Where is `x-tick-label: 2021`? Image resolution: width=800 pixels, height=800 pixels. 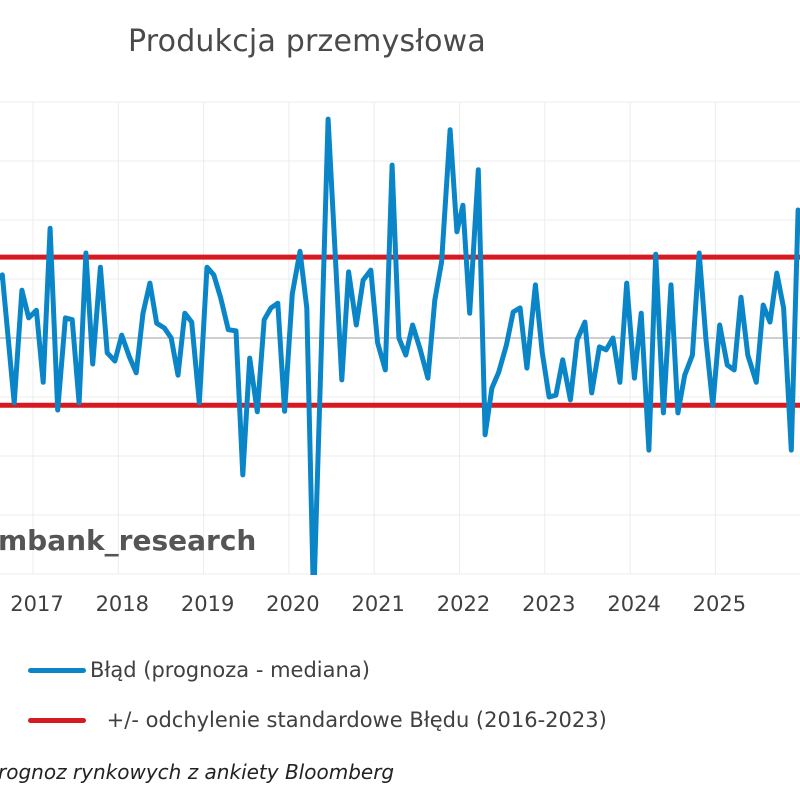
x-tick-label: 2021 is located at coordinates (378, 604).